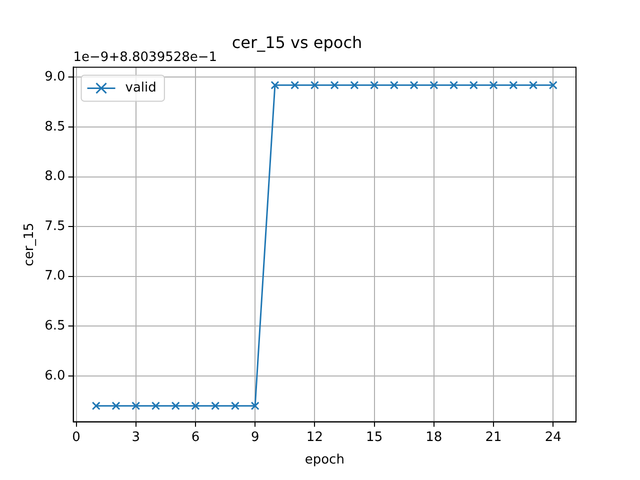 This screenshot has width=640, height=480. Describe the element at coordinates (55, 276) in the screenshot. I see `y-tick-label: 7.0` at that location.